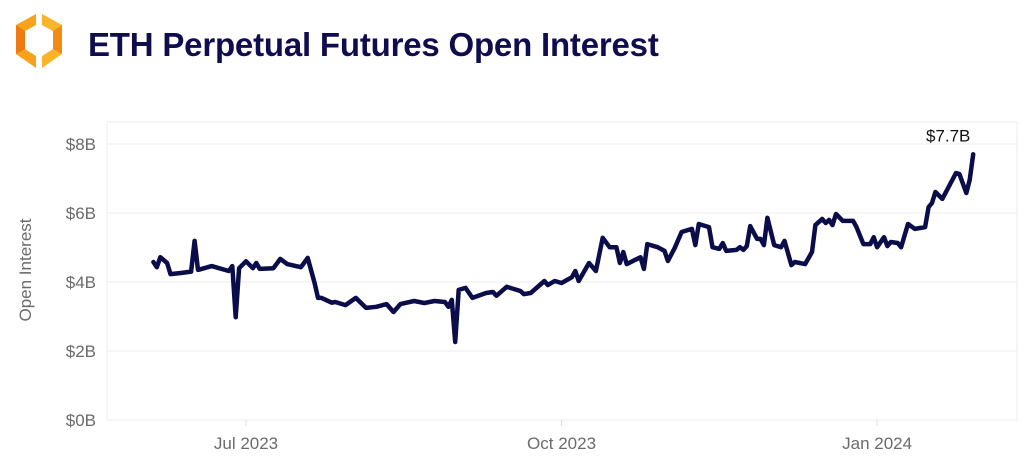 The image size is (1025, 469). What do you see at coordinates (561, 443) in the screenshot?
I see `x-tick-label: Oct 2023` at bounding box center [561, 443].